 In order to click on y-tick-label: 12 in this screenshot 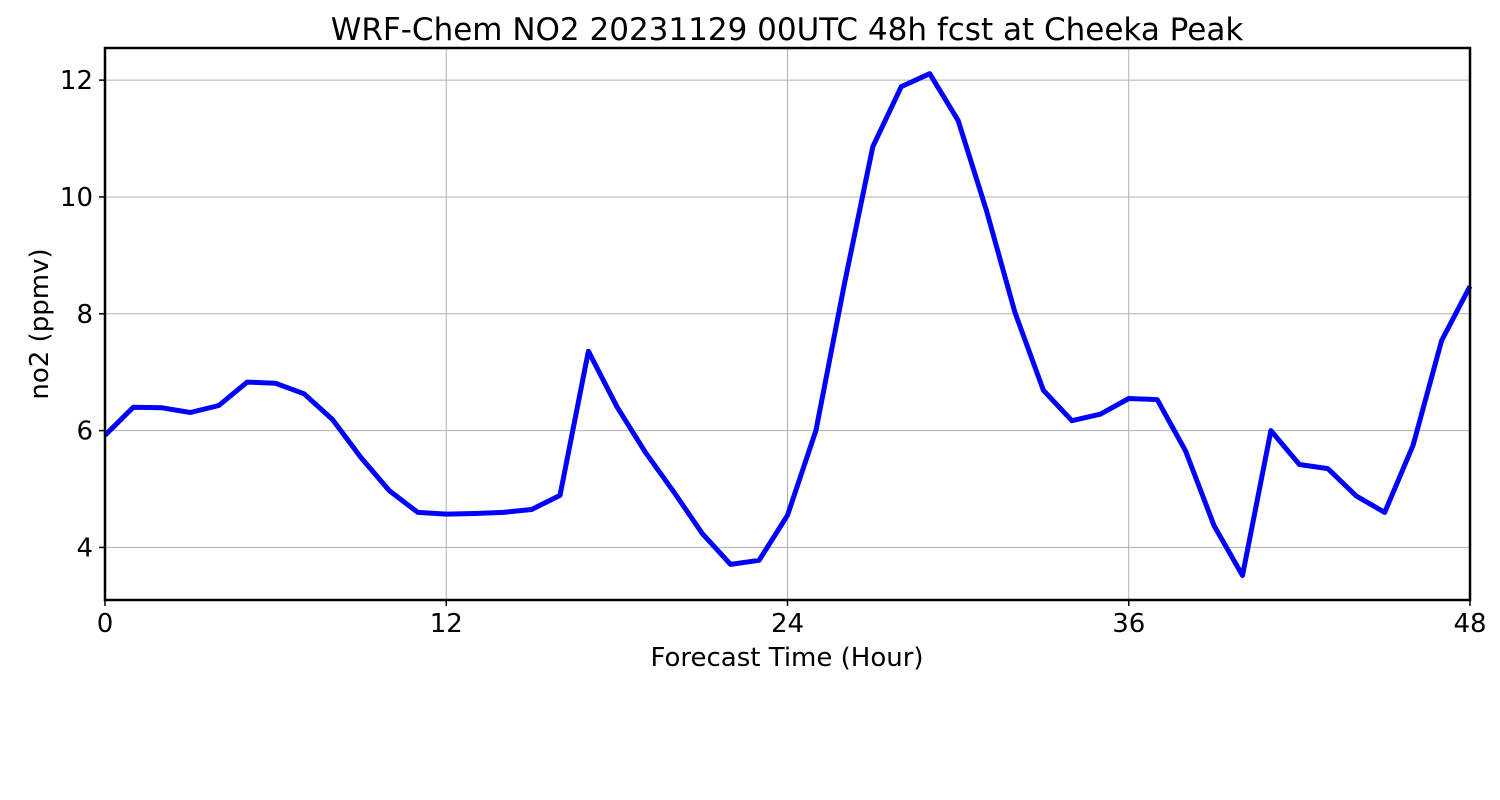, I will do `click(76, 81)`.